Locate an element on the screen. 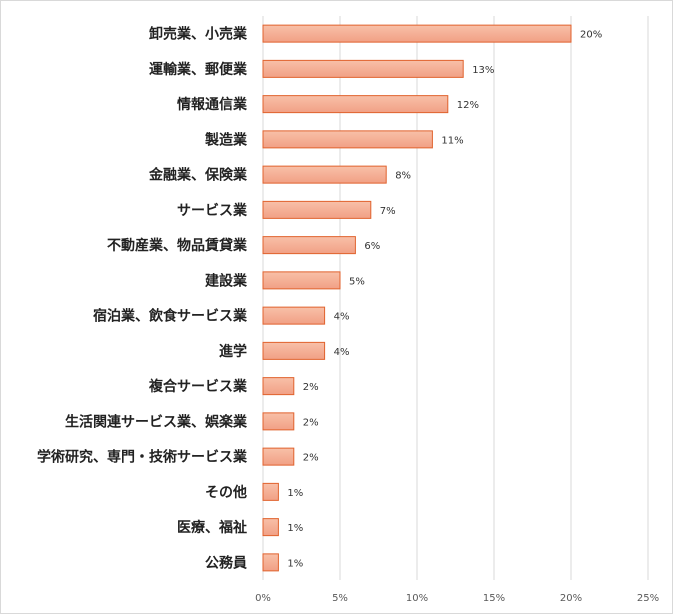 This screenshot has width=673, height=614. x-tick-label: 20% is located at coordinates (571, 598).